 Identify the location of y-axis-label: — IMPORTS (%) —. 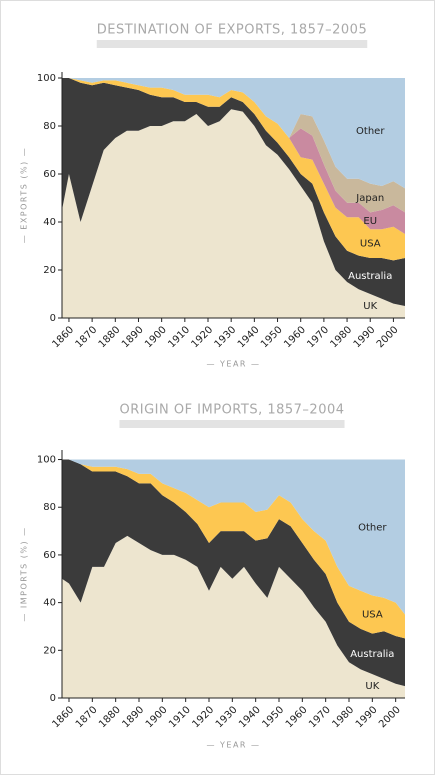
(24, 573).